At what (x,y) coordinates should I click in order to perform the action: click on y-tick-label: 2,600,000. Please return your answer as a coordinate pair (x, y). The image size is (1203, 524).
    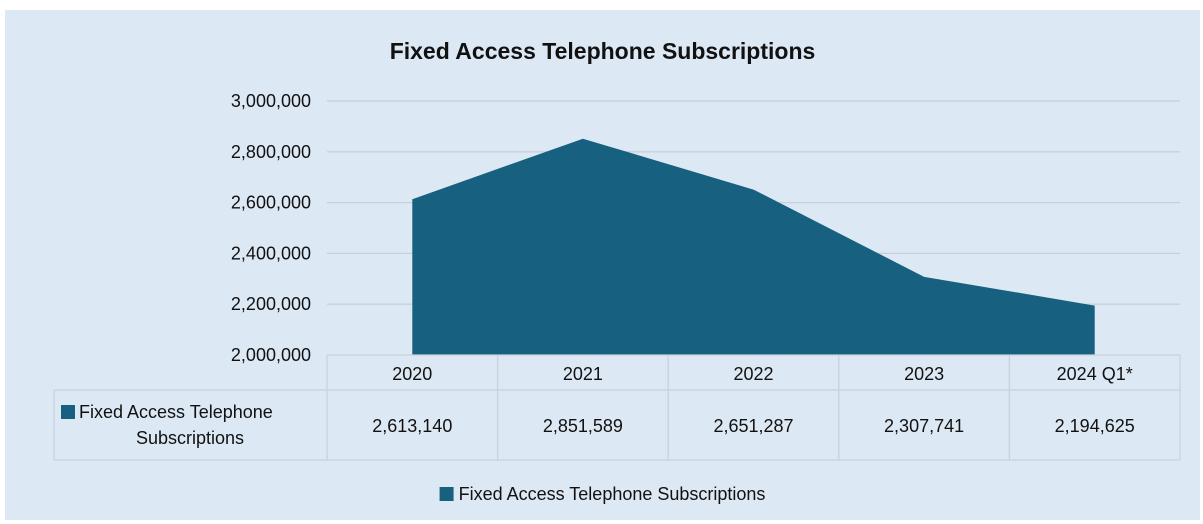
    Looking at the image, I should click on (271, 203).